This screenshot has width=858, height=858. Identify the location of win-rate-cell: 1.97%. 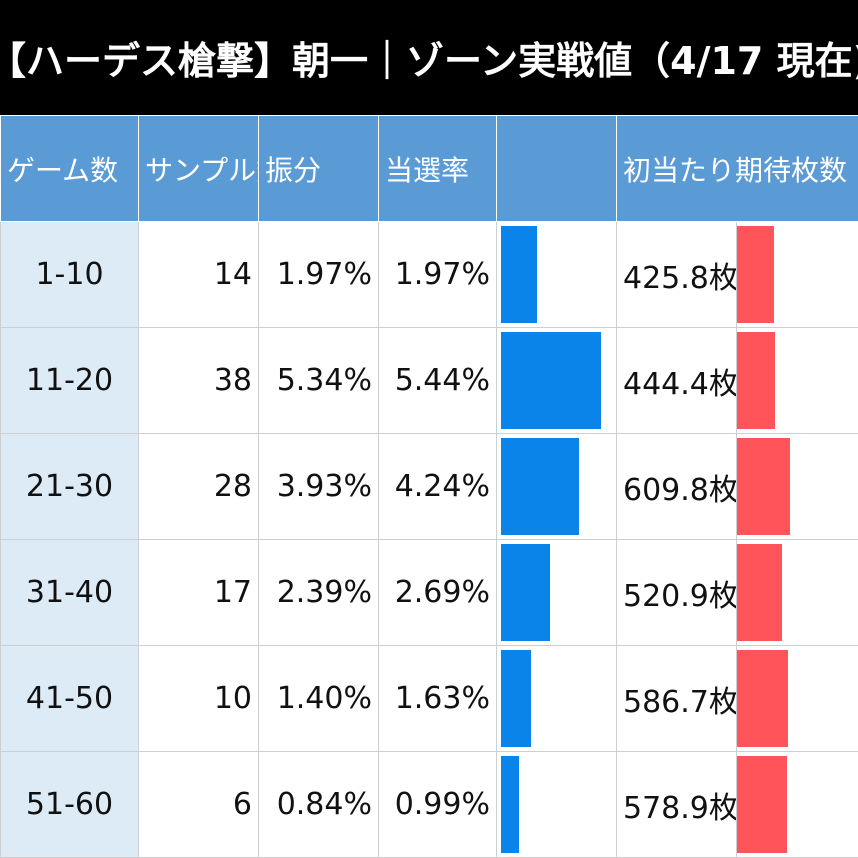
(437, 274).